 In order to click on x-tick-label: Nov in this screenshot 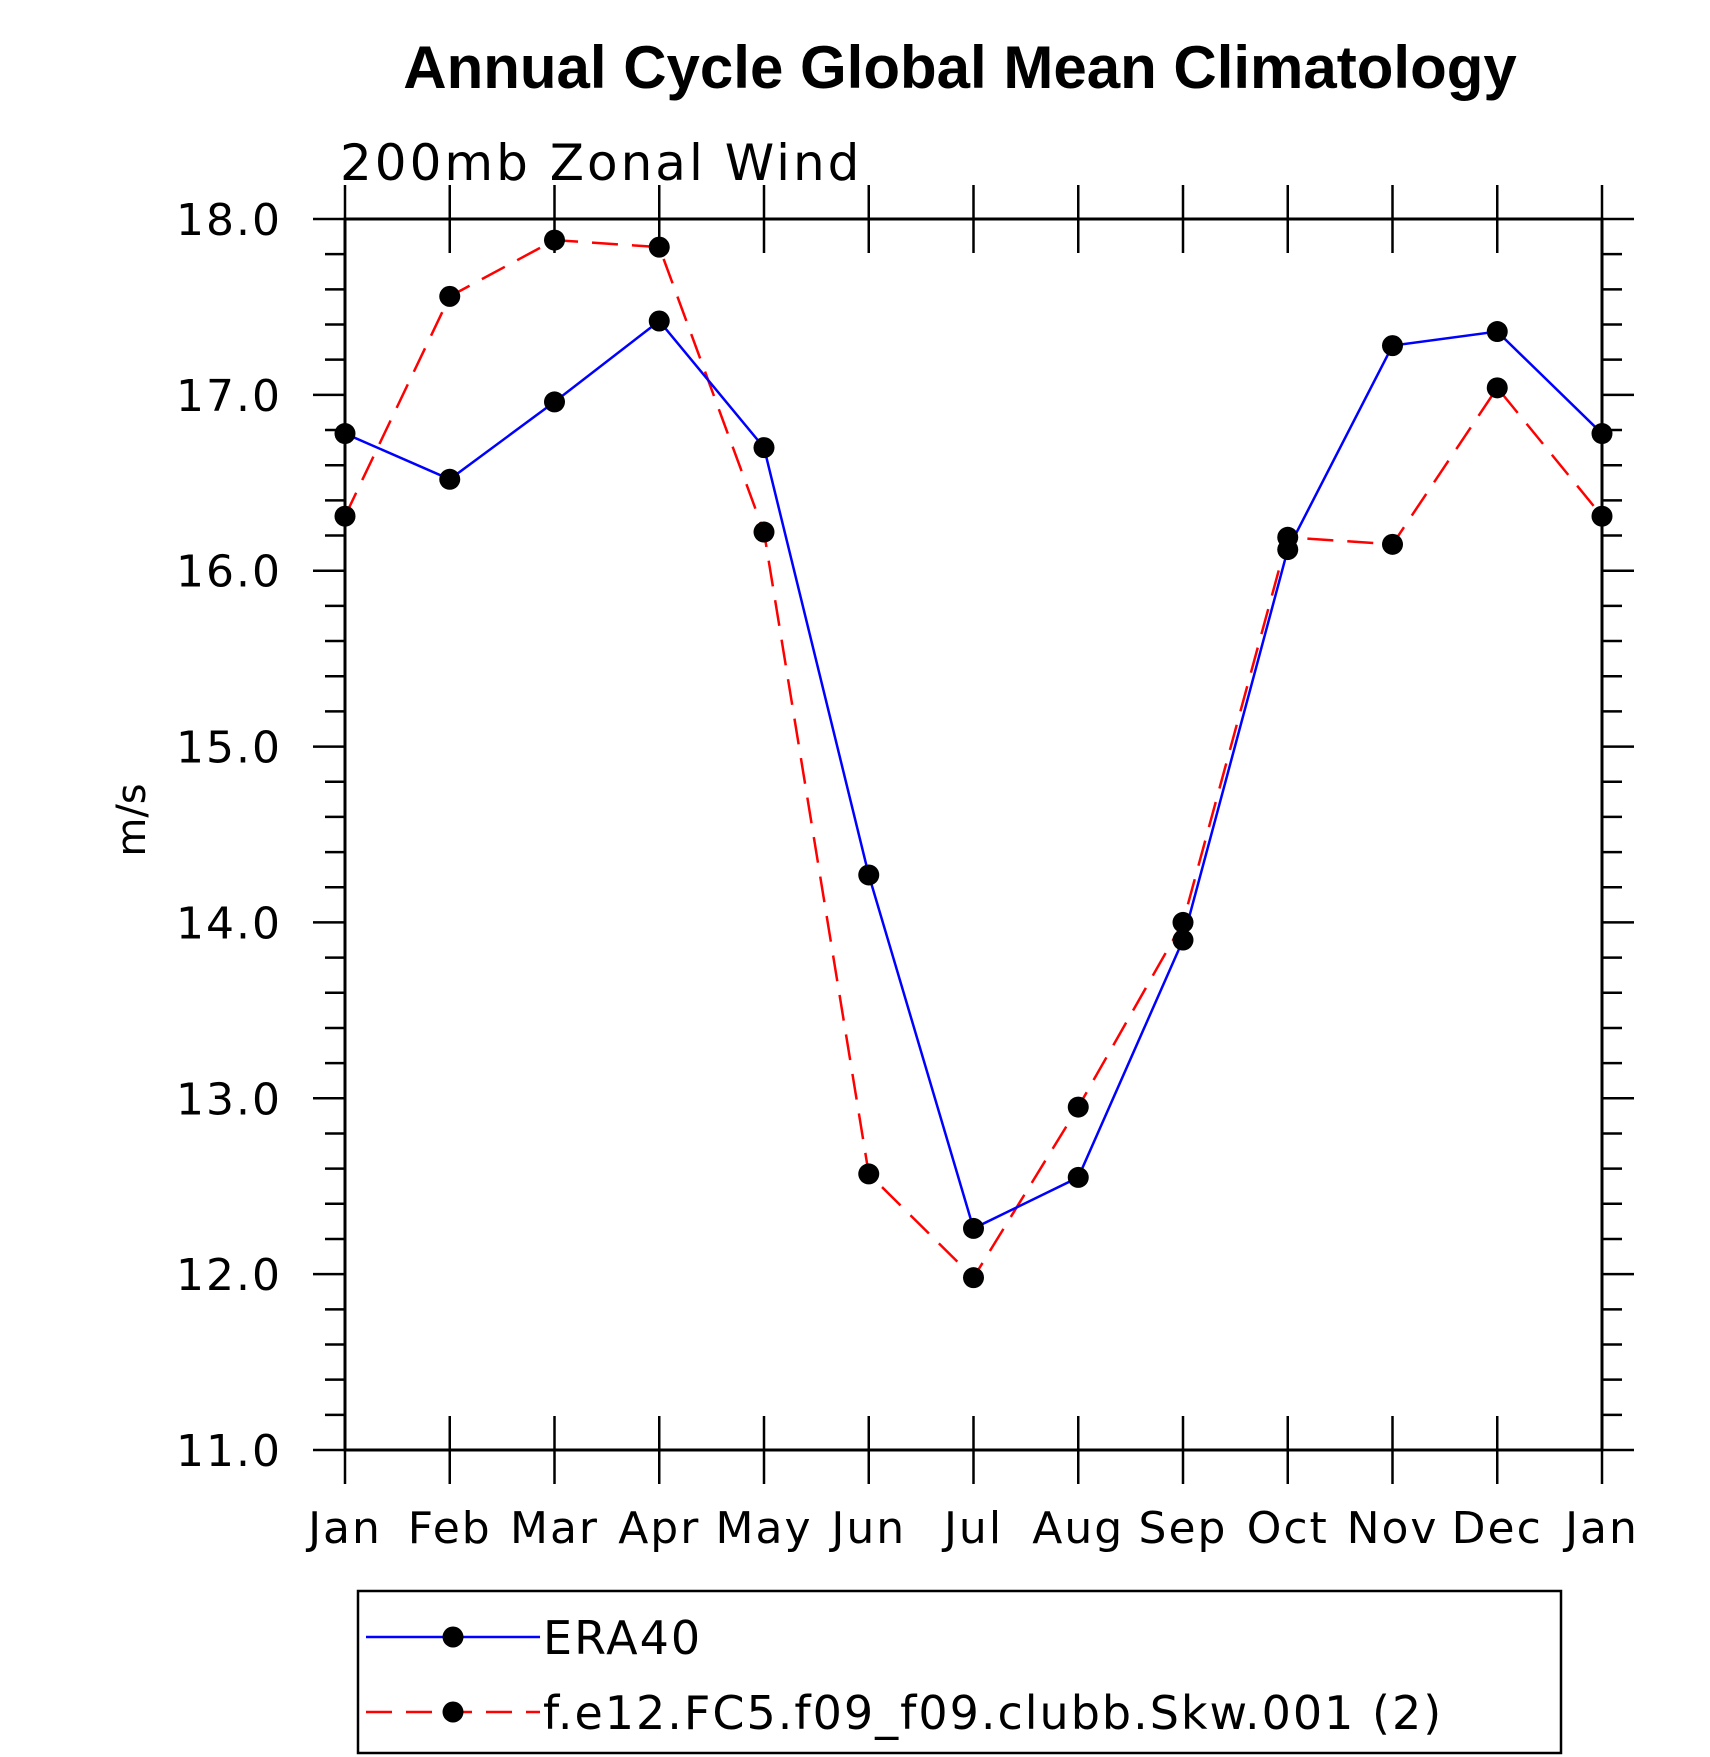, I will do `click(1393, 1528)`.